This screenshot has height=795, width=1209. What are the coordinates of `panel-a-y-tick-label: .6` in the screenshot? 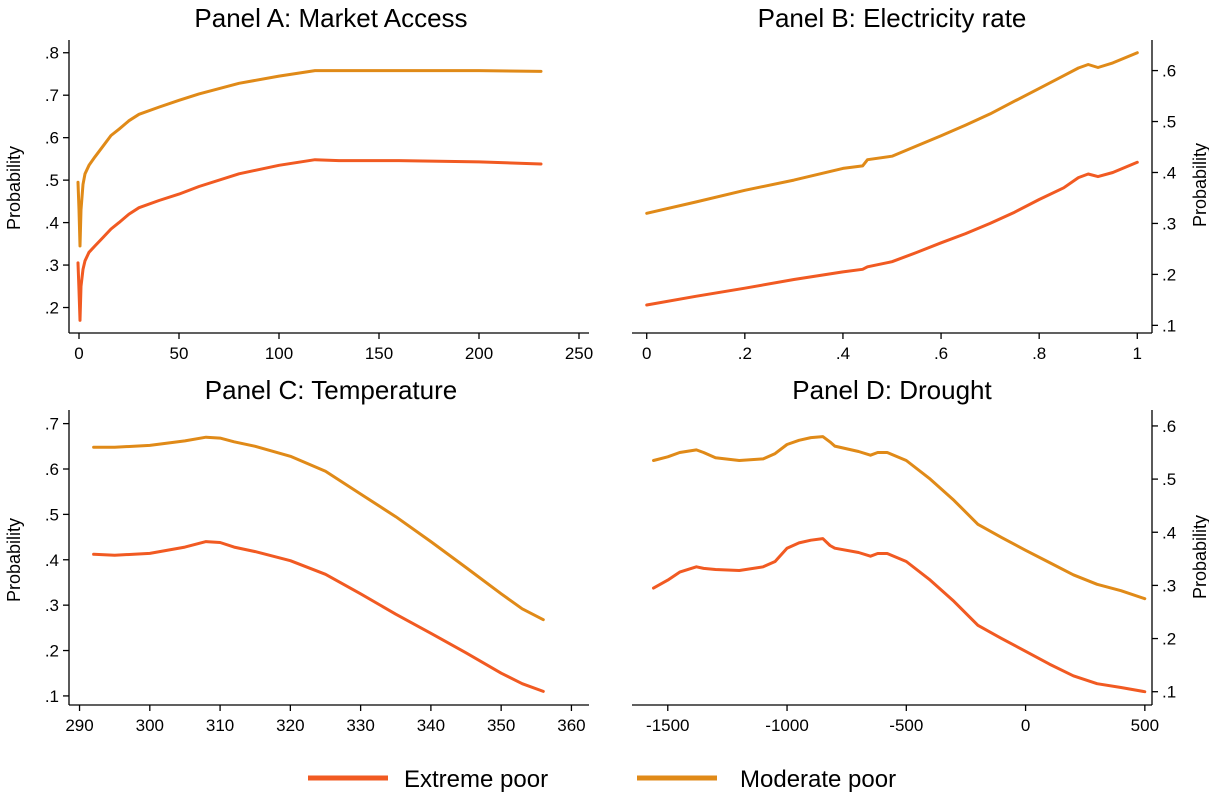 It's located at (52, 138).